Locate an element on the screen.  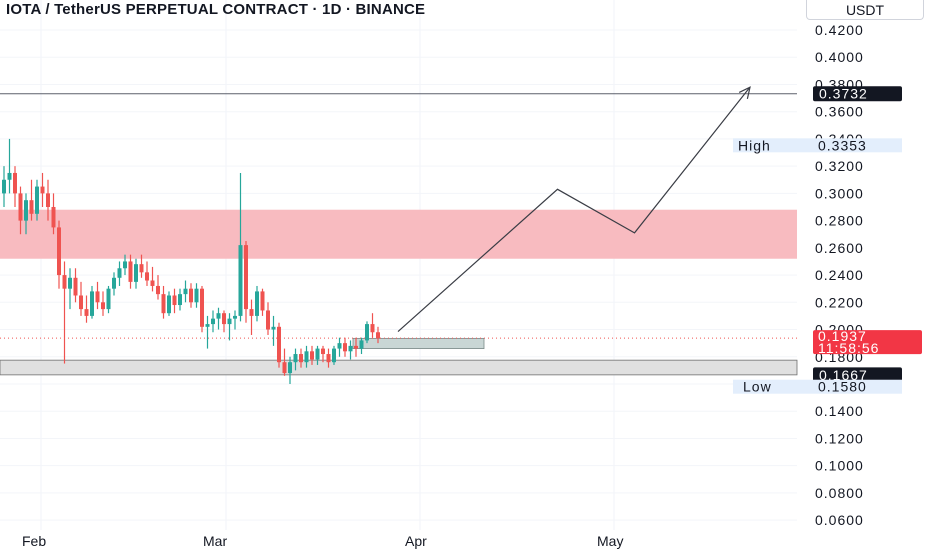
price-tick-label: 0.1400 is located at coordinates (839, 411).